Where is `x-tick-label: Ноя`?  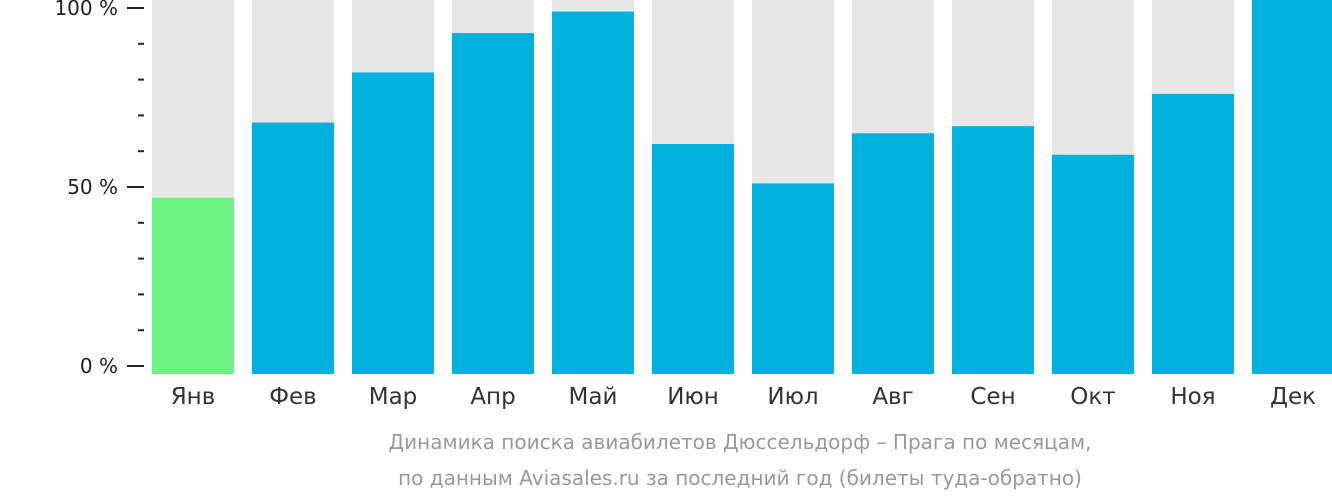
x-tick-label: Ноя is located at coordinates (1192, 397).